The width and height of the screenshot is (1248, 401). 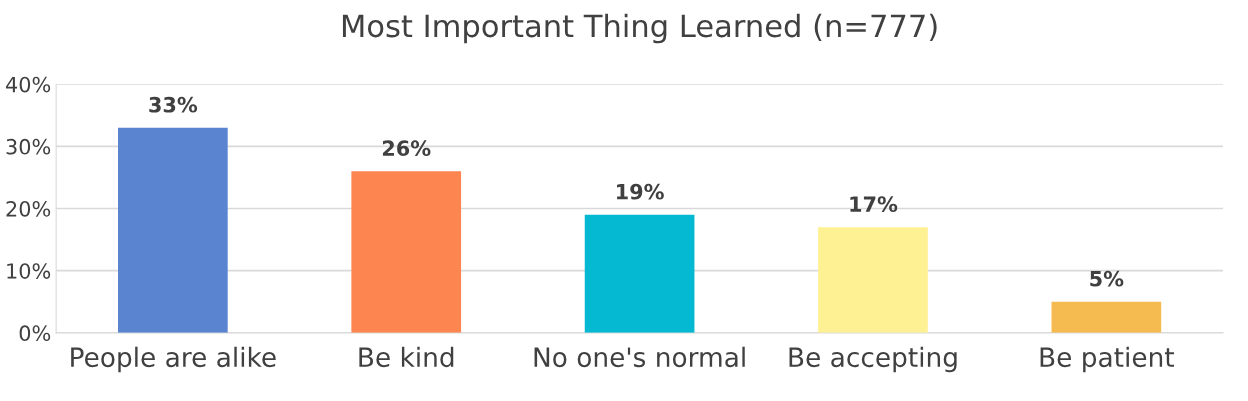 What do you see at coordinates (640, 191) in the screenshot?
I see `data-label: 19%` at bounding box center [640, 191].